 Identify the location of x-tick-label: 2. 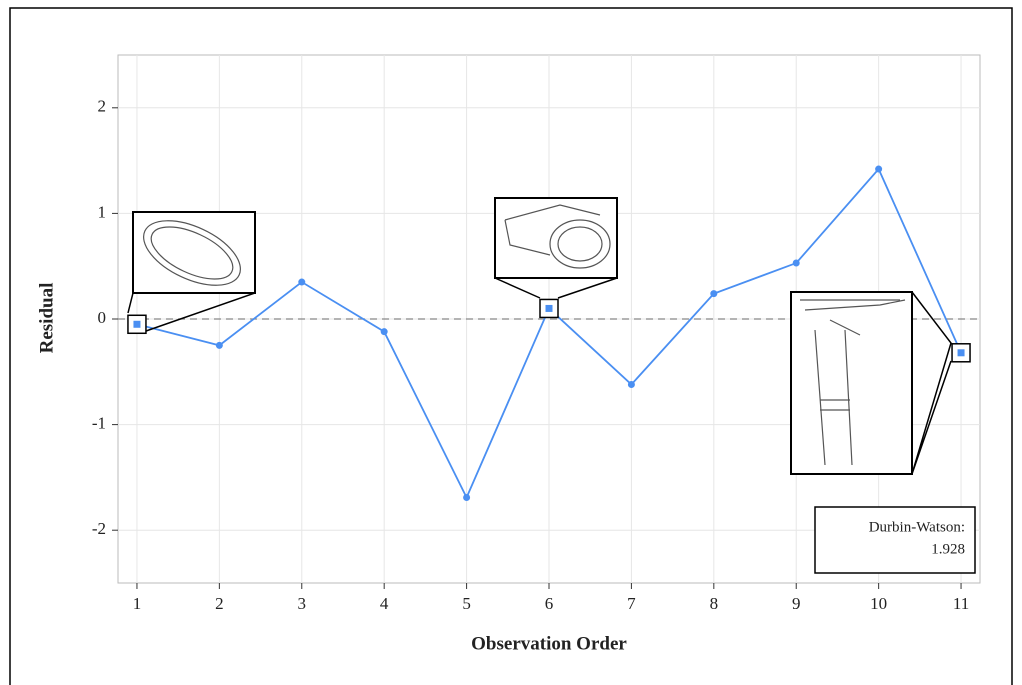
(219, 603).